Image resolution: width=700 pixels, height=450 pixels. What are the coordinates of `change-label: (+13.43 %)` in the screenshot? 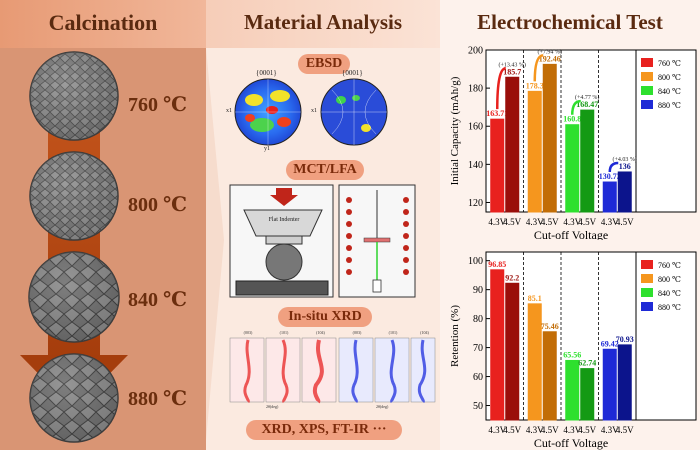 It's located at (512, 64).